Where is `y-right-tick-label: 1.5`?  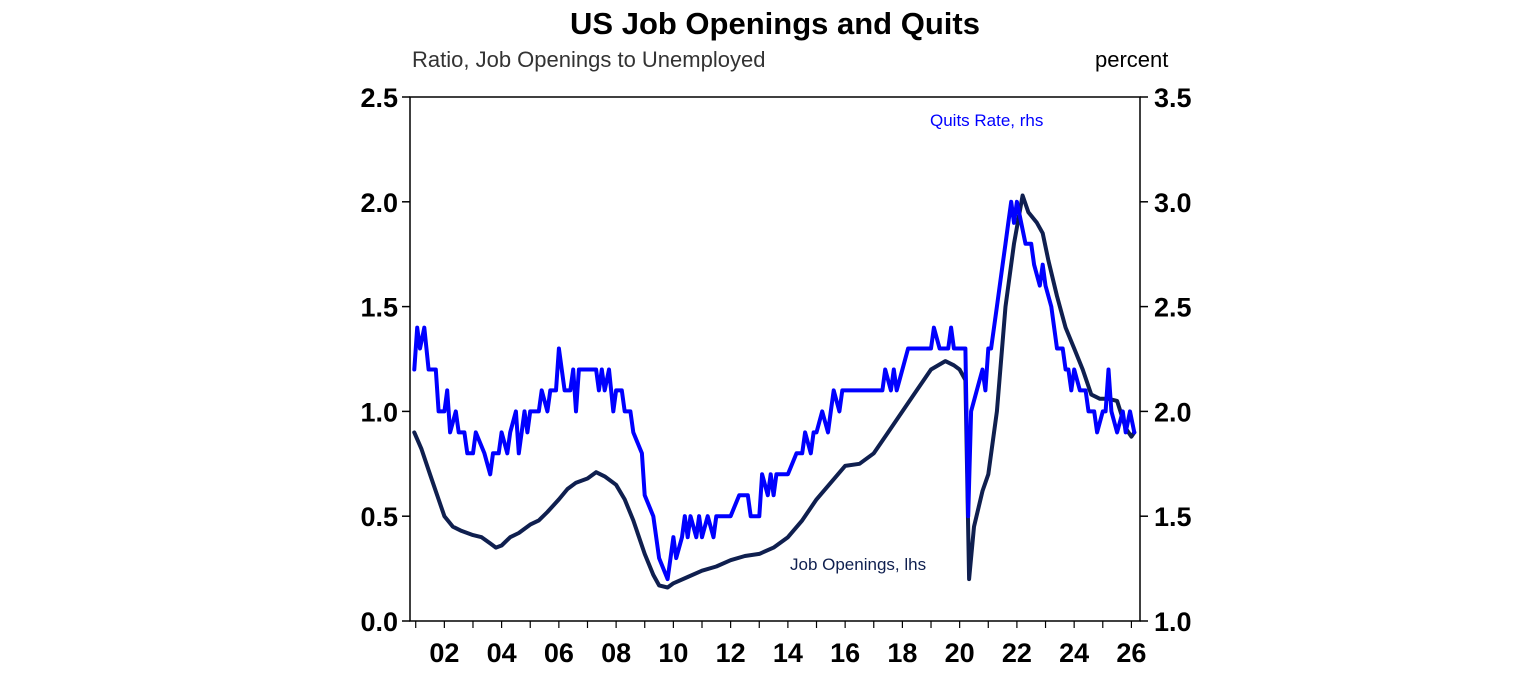
y-right-tick-label: 1.5 is located at coordinates (1173, 517).